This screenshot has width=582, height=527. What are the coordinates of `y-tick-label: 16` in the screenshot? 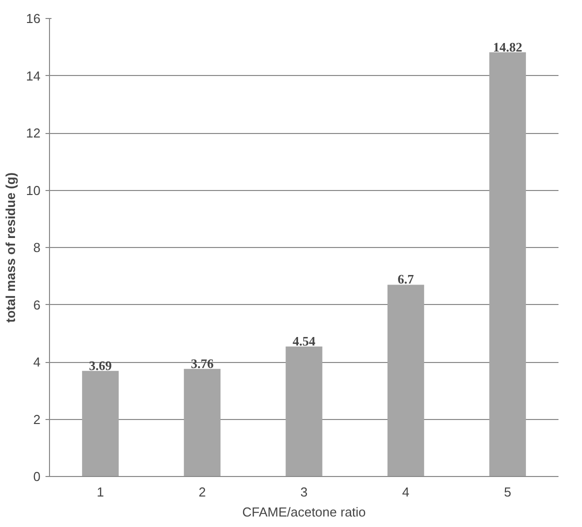 It's located at (33, 18).